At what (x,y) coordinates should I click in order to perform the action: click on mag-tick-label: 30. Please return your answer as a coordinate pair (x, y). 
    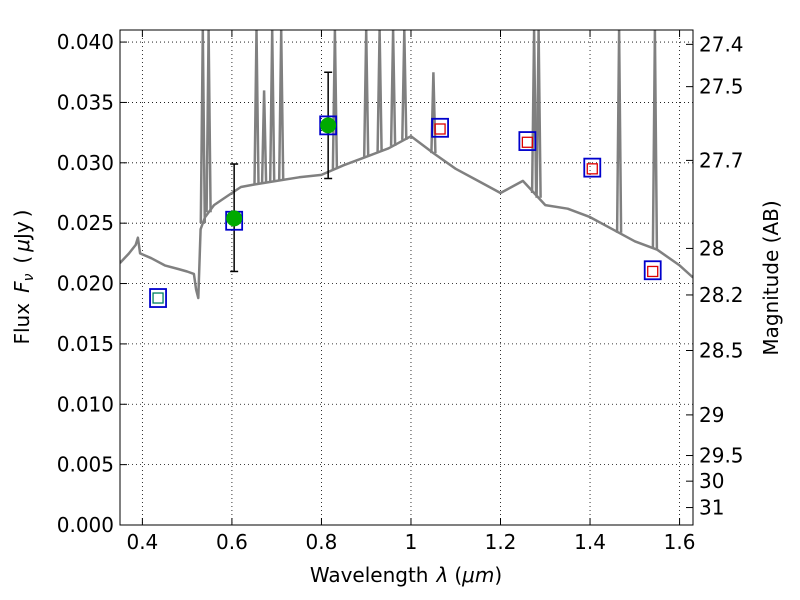
    Looking at the image, I should click on (711, 481).